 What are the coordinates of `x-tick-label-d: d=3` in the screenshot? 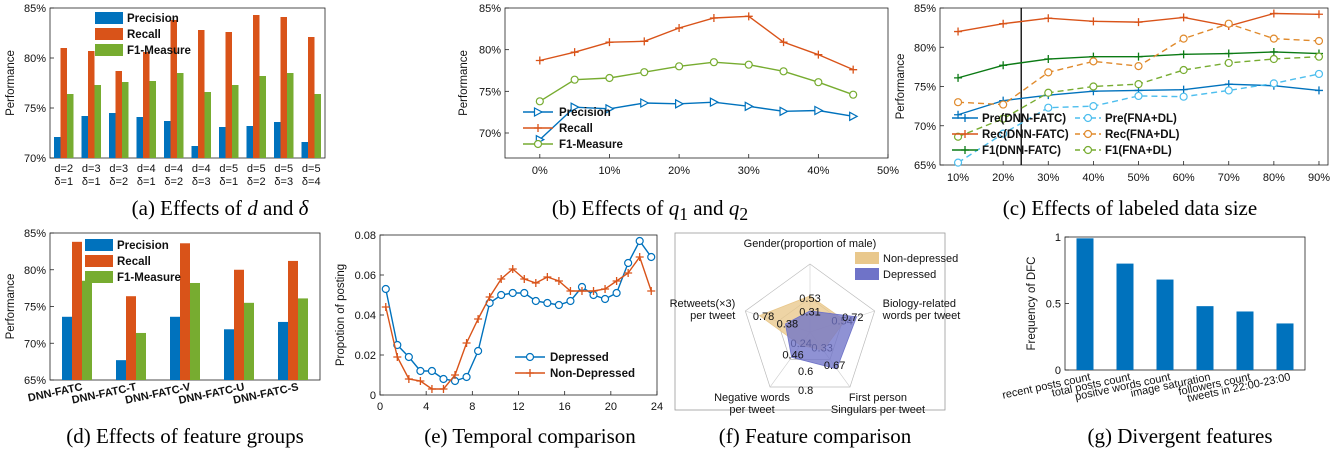 It's located at (91, 169).